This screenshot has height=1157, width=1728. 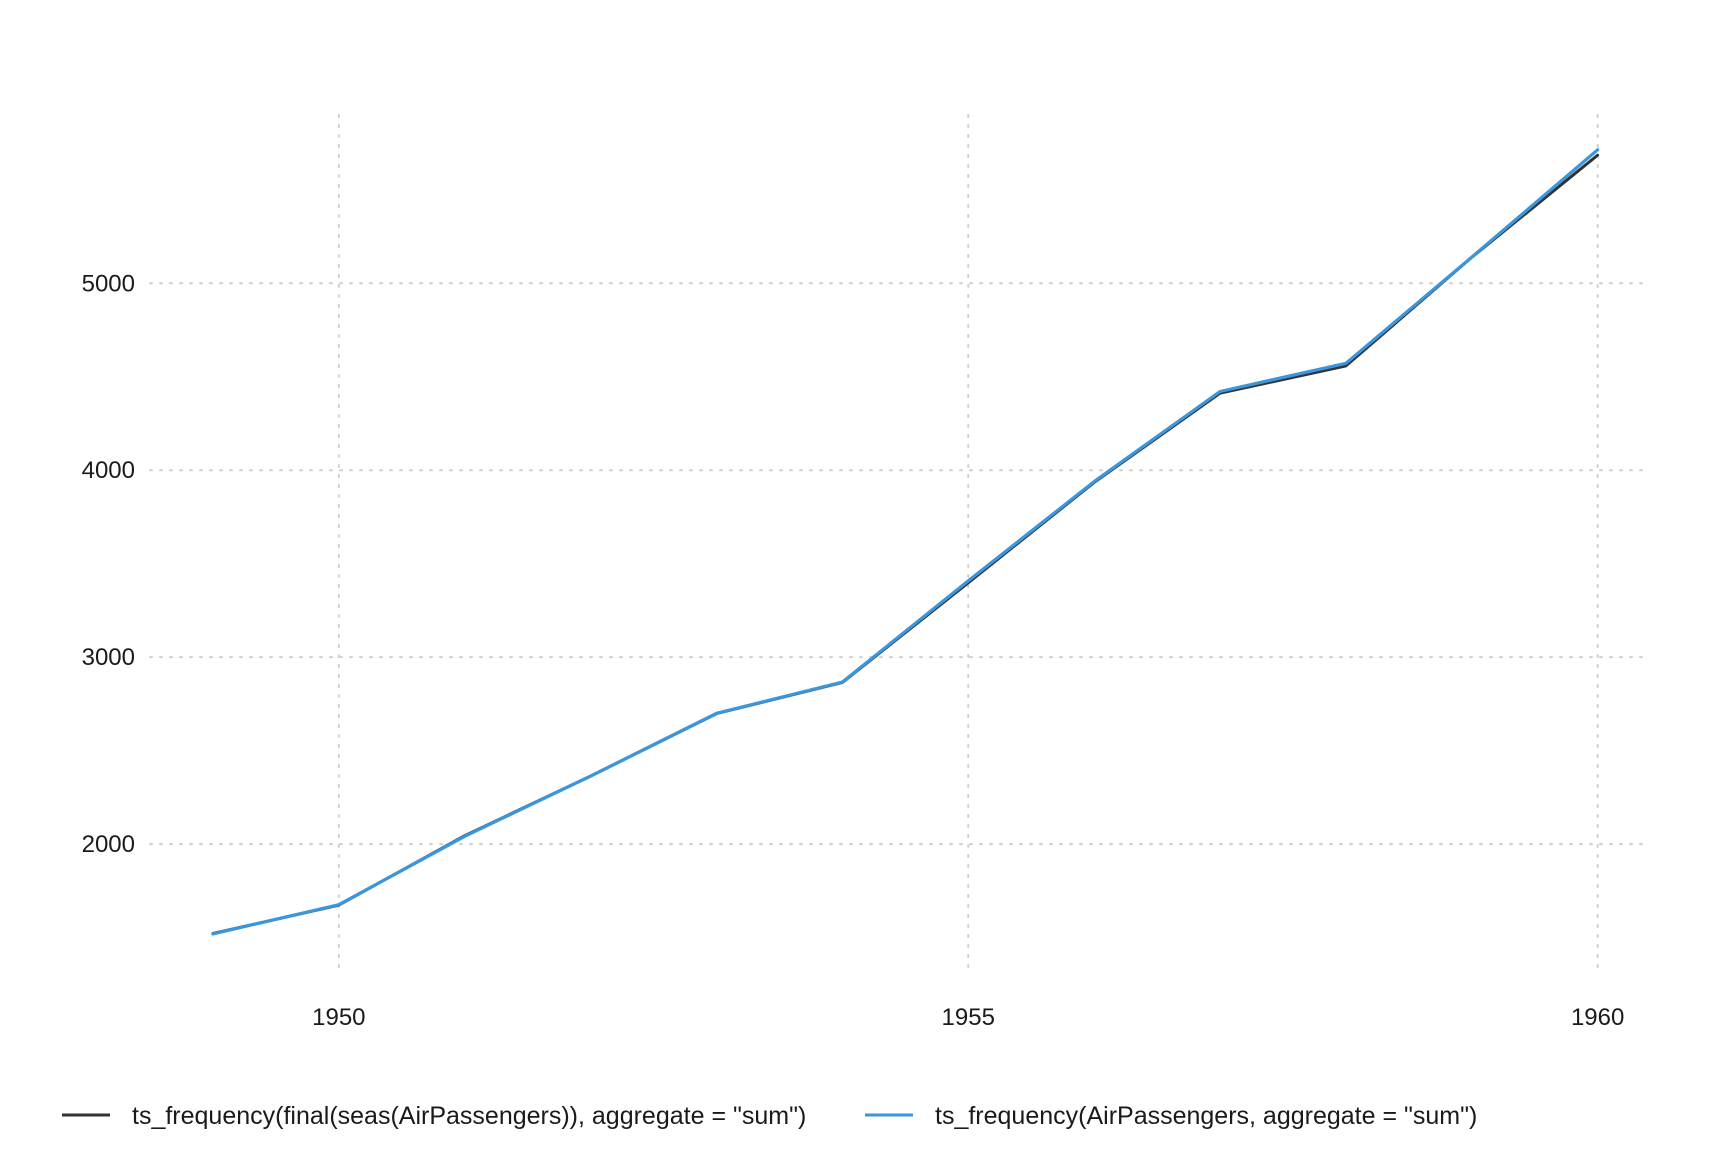 I want to click on y-tick-label: 4000, so click(x=108, y=470).